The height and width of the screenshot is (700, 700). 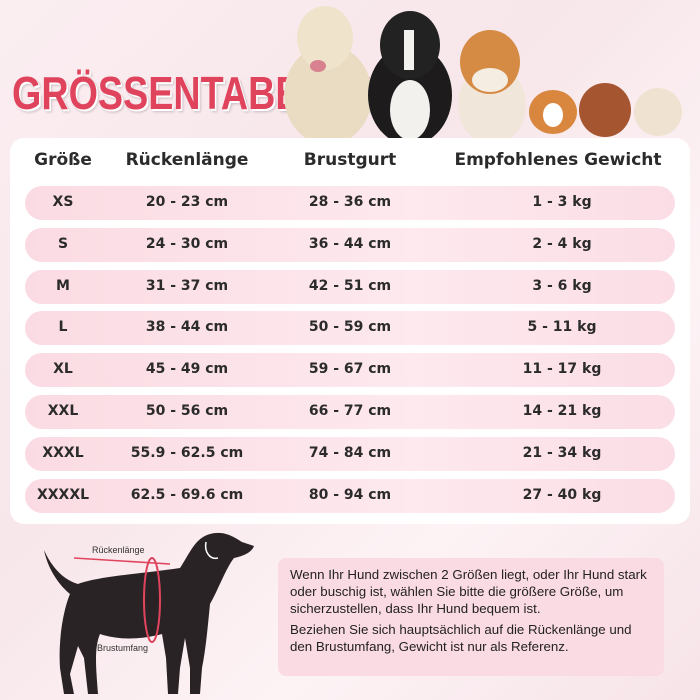 What do you see at coordinates (63, 369) in the screenshot?
I see `cell-size: XL` at bounding box center [63, 369].